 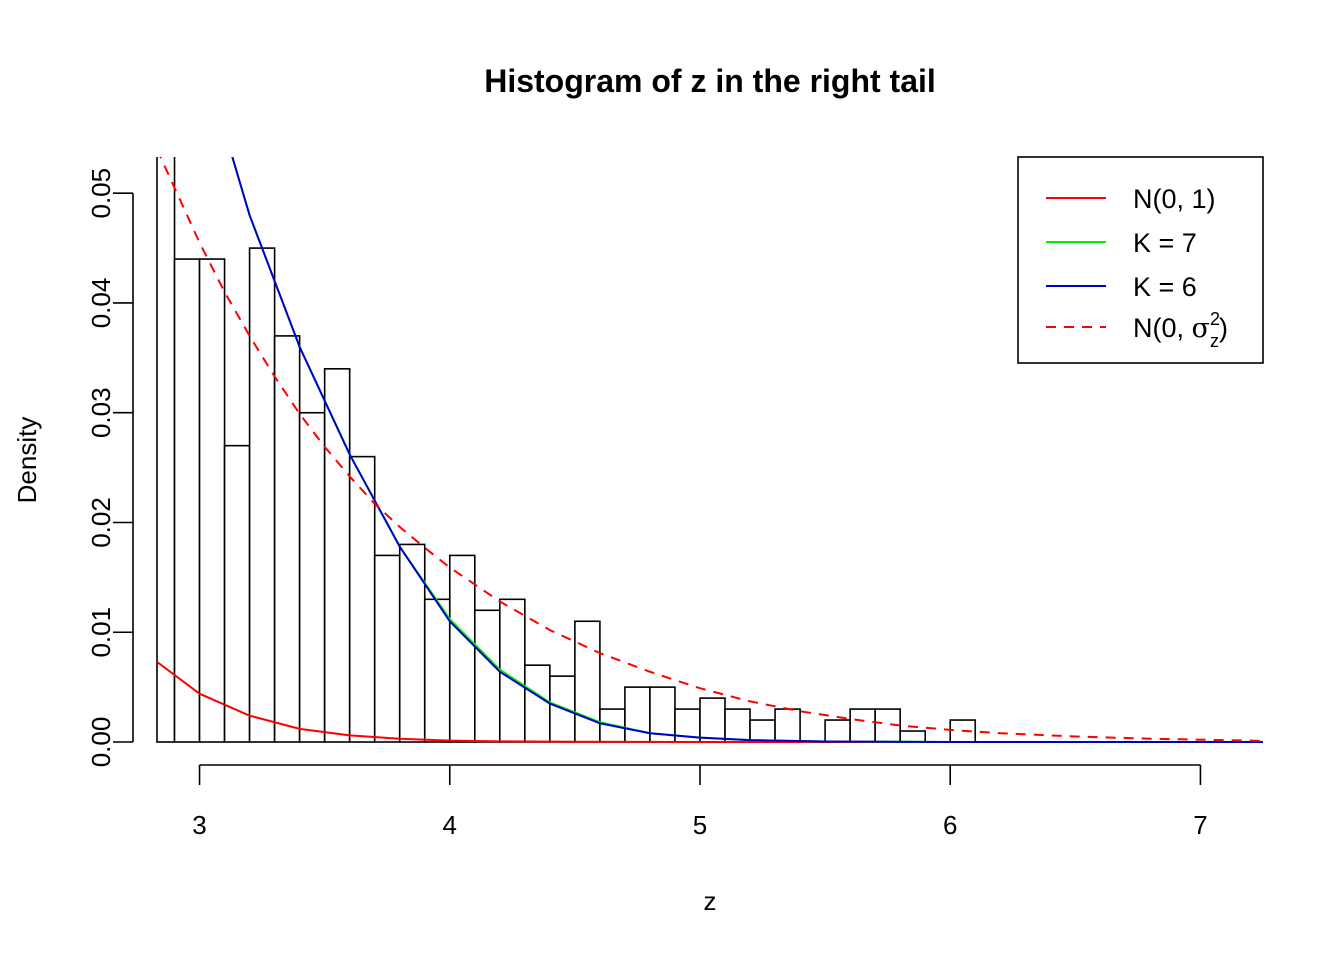 I want to click on legend-box, so click(x=1140, y=260).